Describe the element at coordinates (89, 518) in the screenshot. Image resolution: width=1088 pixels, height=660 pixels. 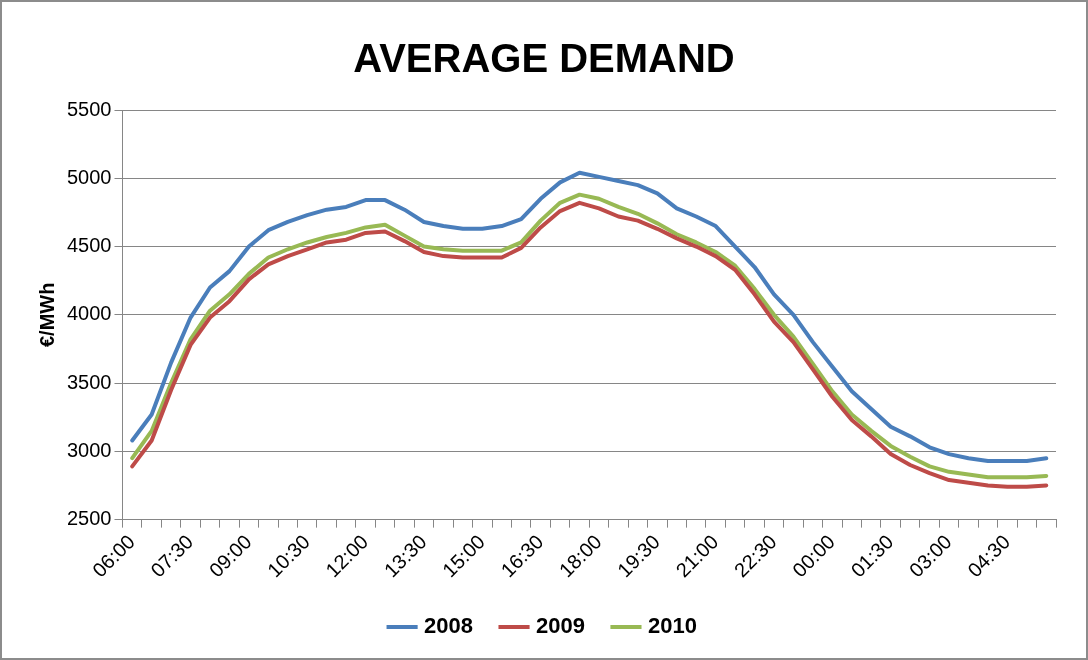
I see `y-tick-label: 2500` at that location.